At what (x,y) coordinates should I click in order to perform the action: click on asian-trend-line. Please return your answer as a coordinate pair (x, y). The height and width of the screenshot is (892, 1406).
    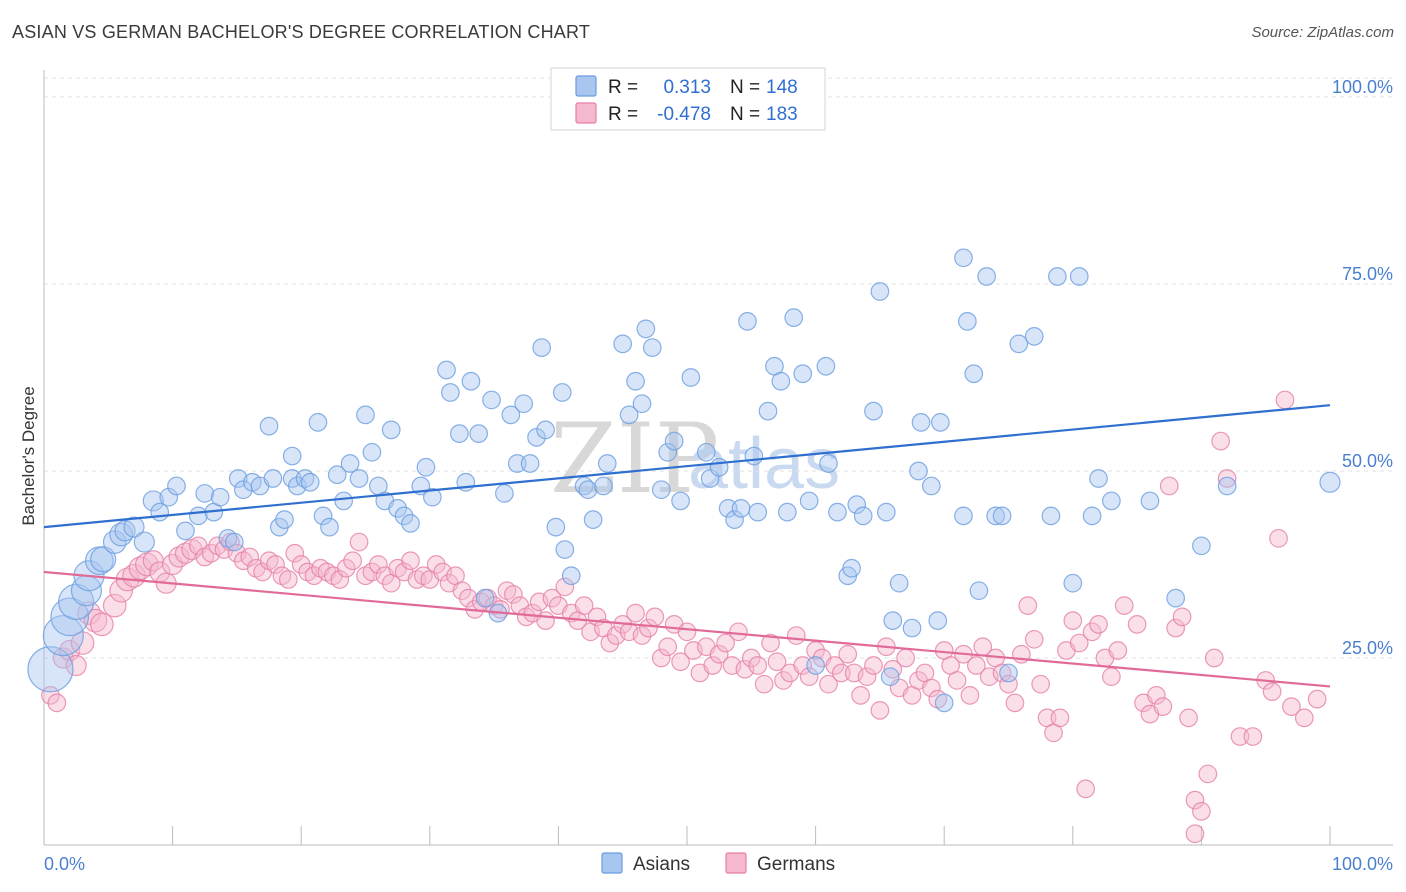
    Looking at the image, I should click on (687, 466).